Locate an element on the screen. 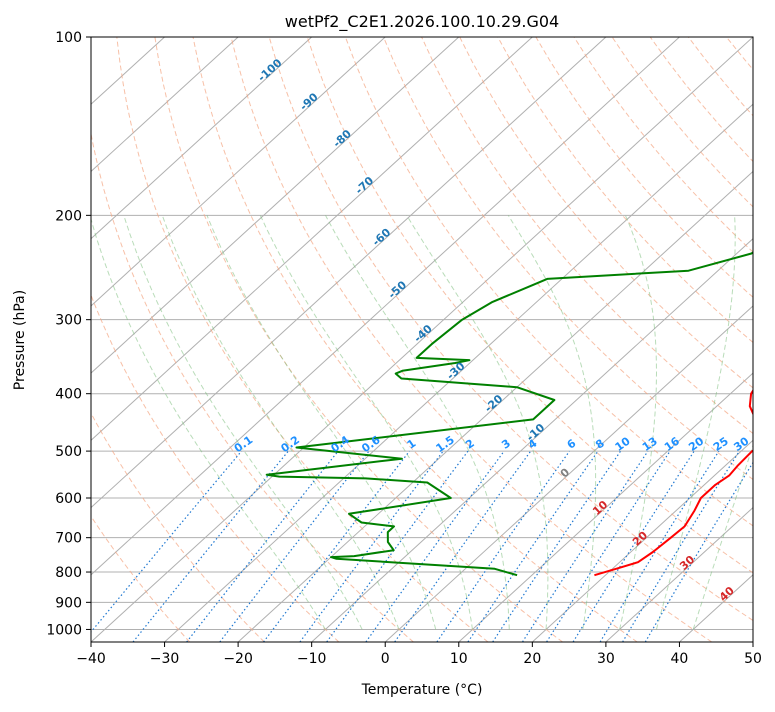  x-tick-label: 30 is located at coordinates (606, 659).